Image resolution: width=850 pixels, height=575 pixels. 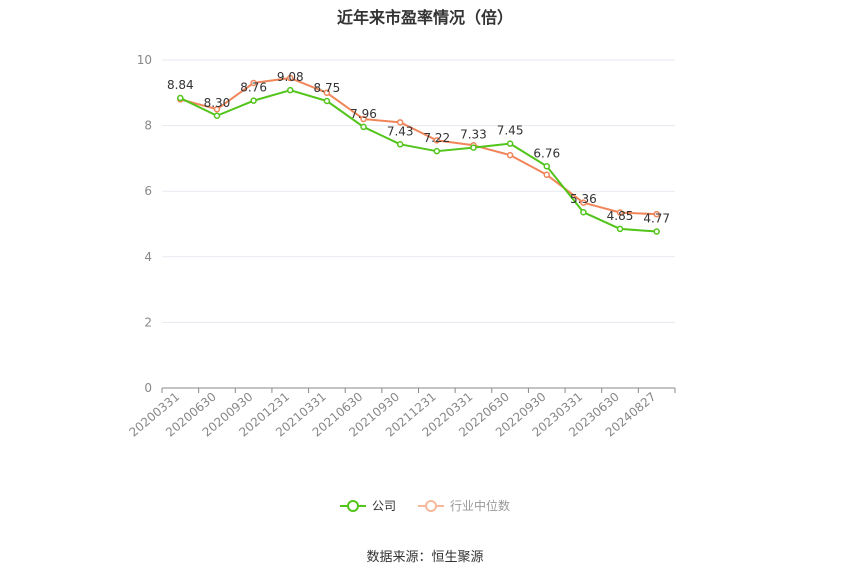 I want to click on data-label: 7.45, so click(x=510, y=131).